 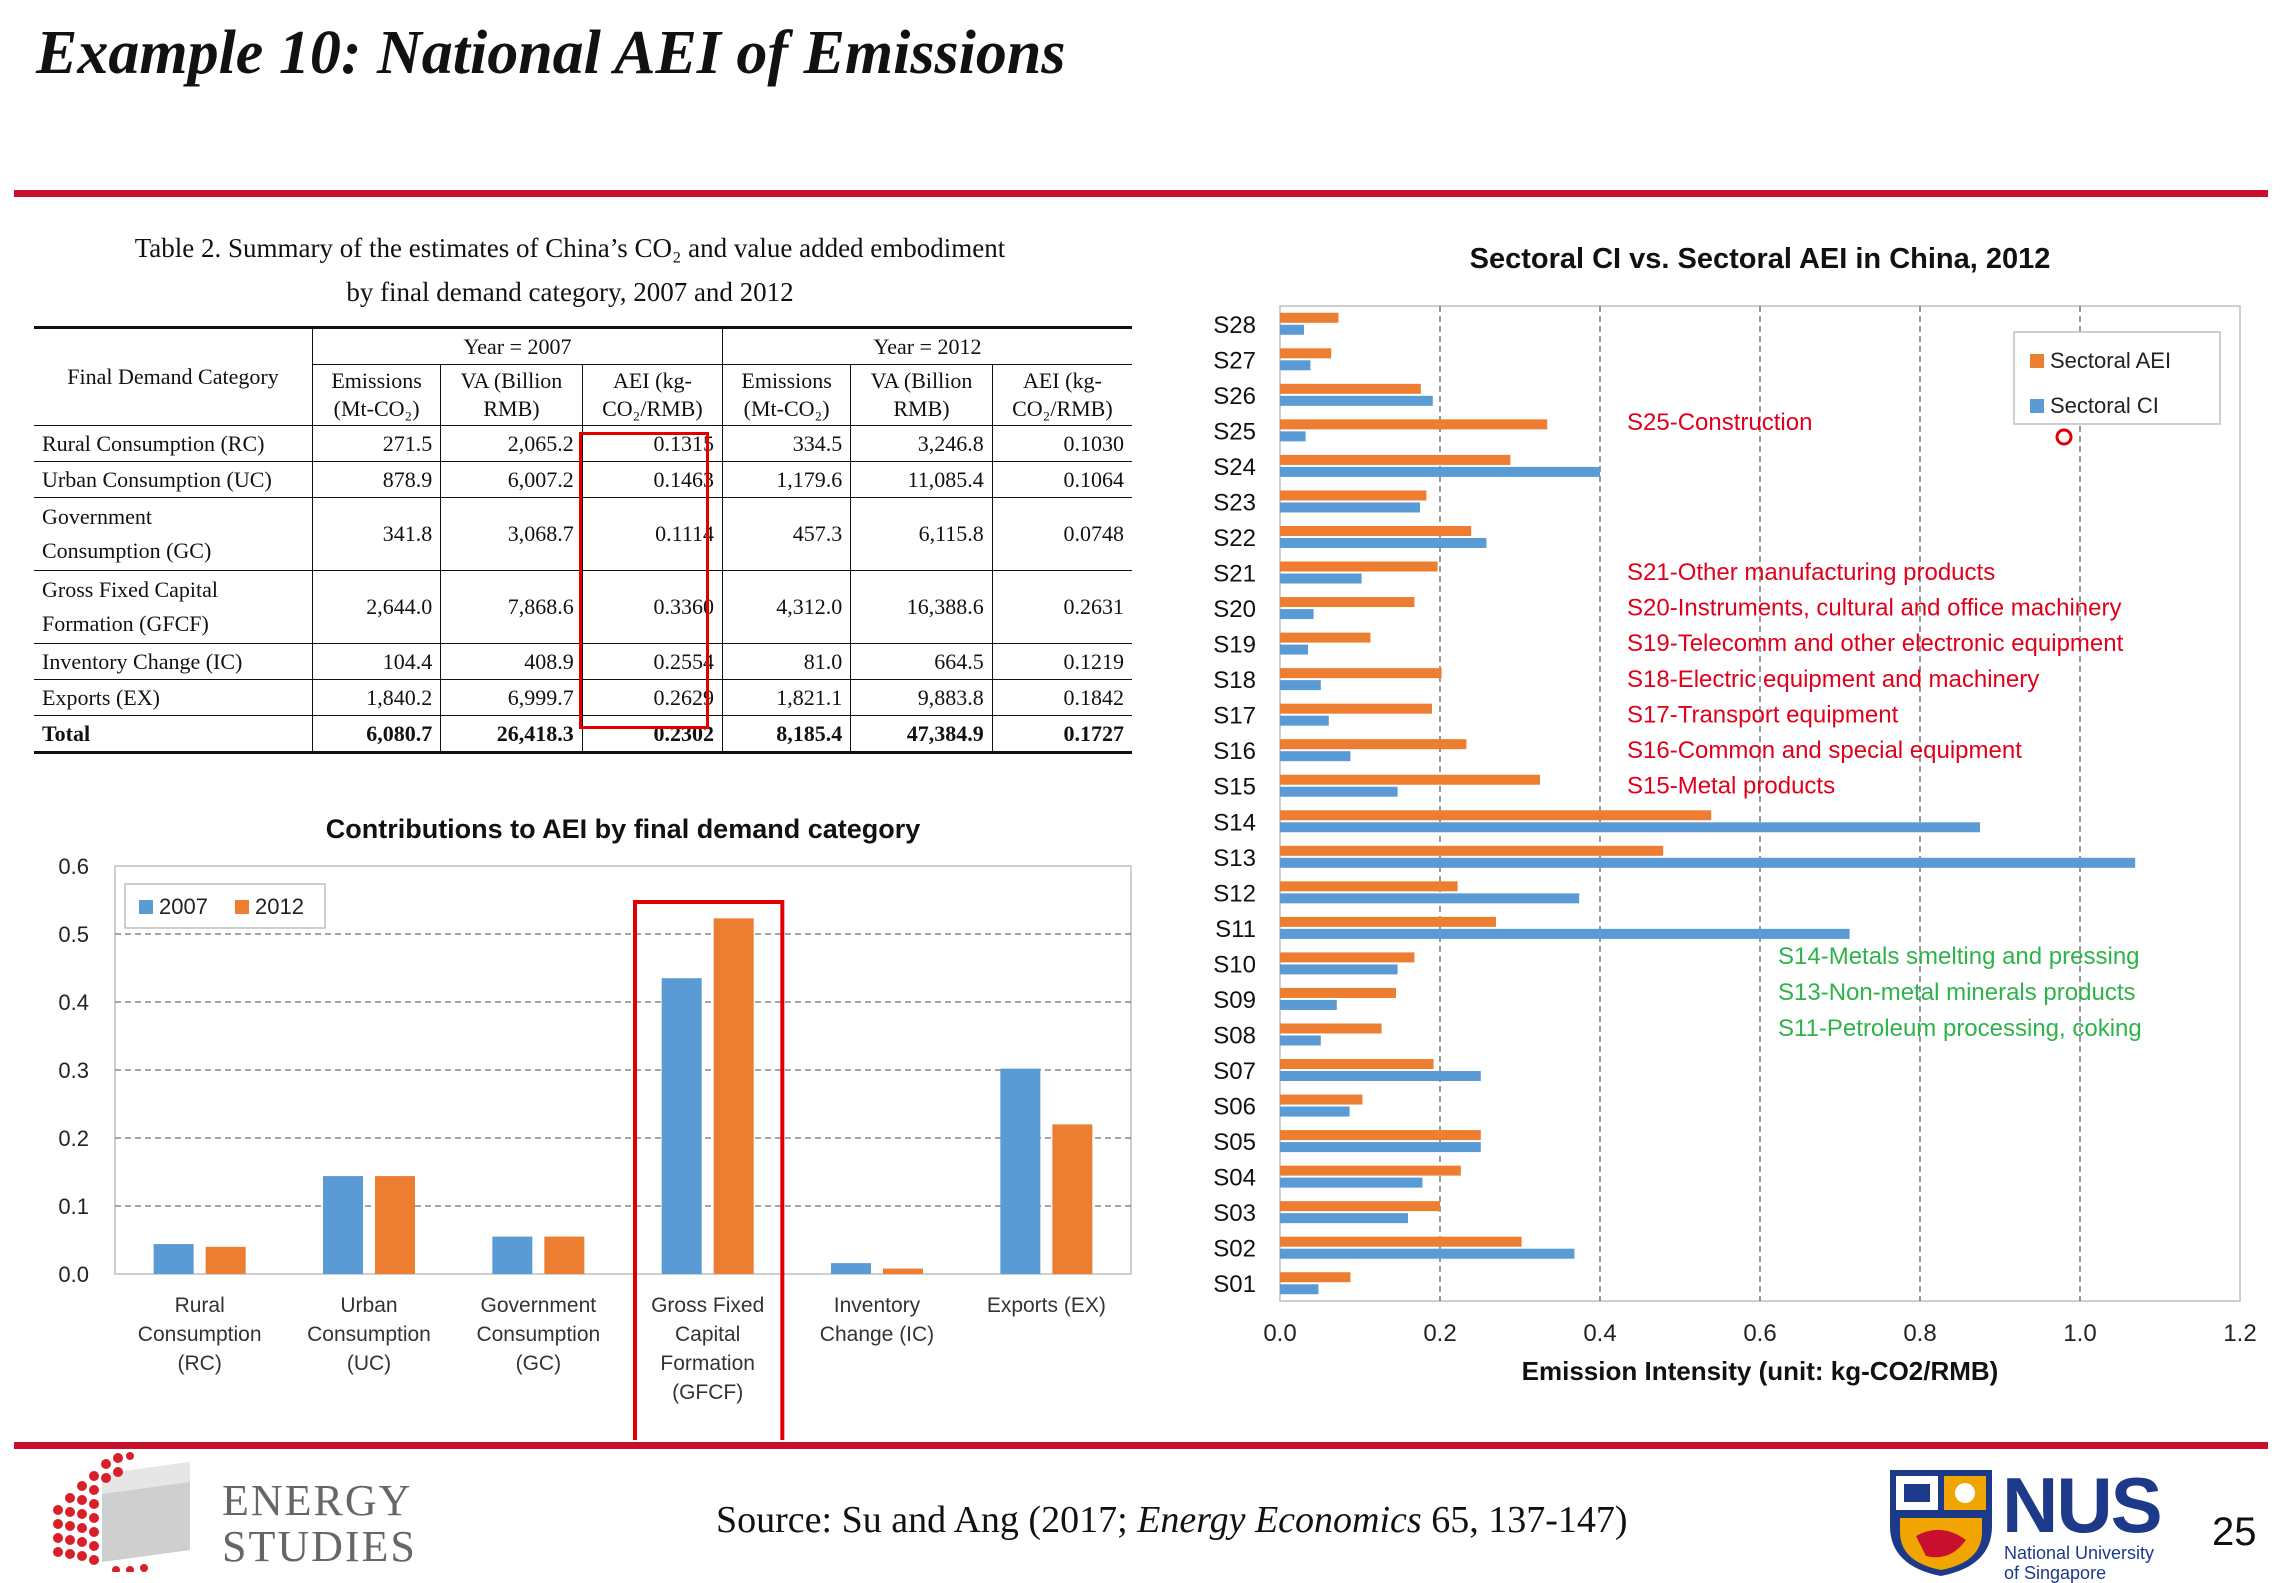 What do you see at coordinates (173, 443) in the screenshot?
I see `row-name: Rural Consumption (RC)` at bounding box center [173, 443].